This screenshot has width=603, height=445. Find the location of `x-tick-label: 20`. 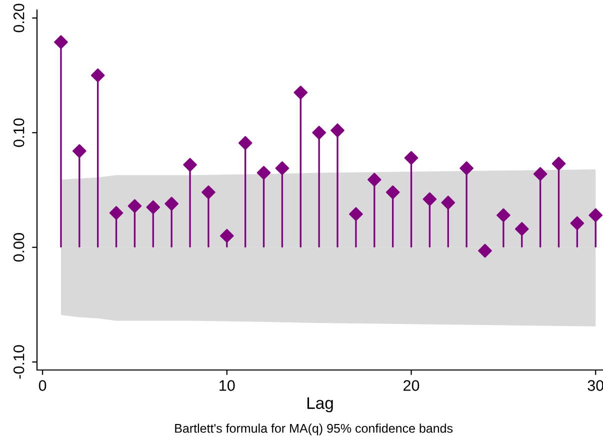

x-tick-label: 20 is located at coordinates (412, 385).